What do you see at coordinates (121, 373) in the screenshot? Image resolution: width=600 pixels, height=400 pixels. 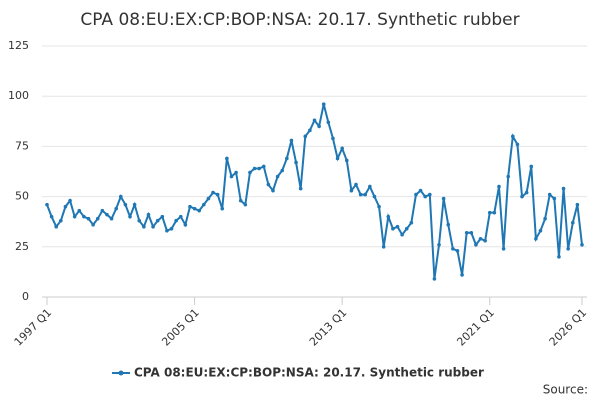 I see `legend-marker` at bounding box center [121, 373].